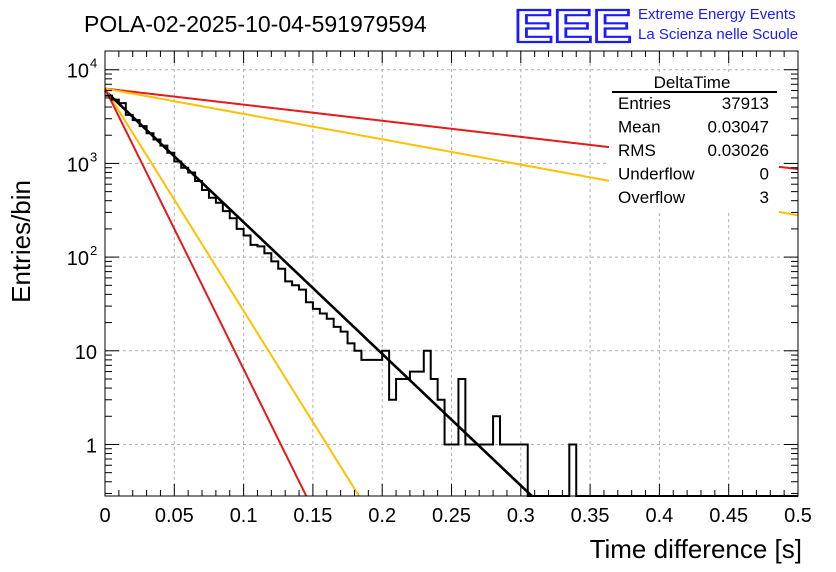  Describe the element at coordinates (93, 156) in the screenshot. I see `y-tick-exponent: 3` at that location.